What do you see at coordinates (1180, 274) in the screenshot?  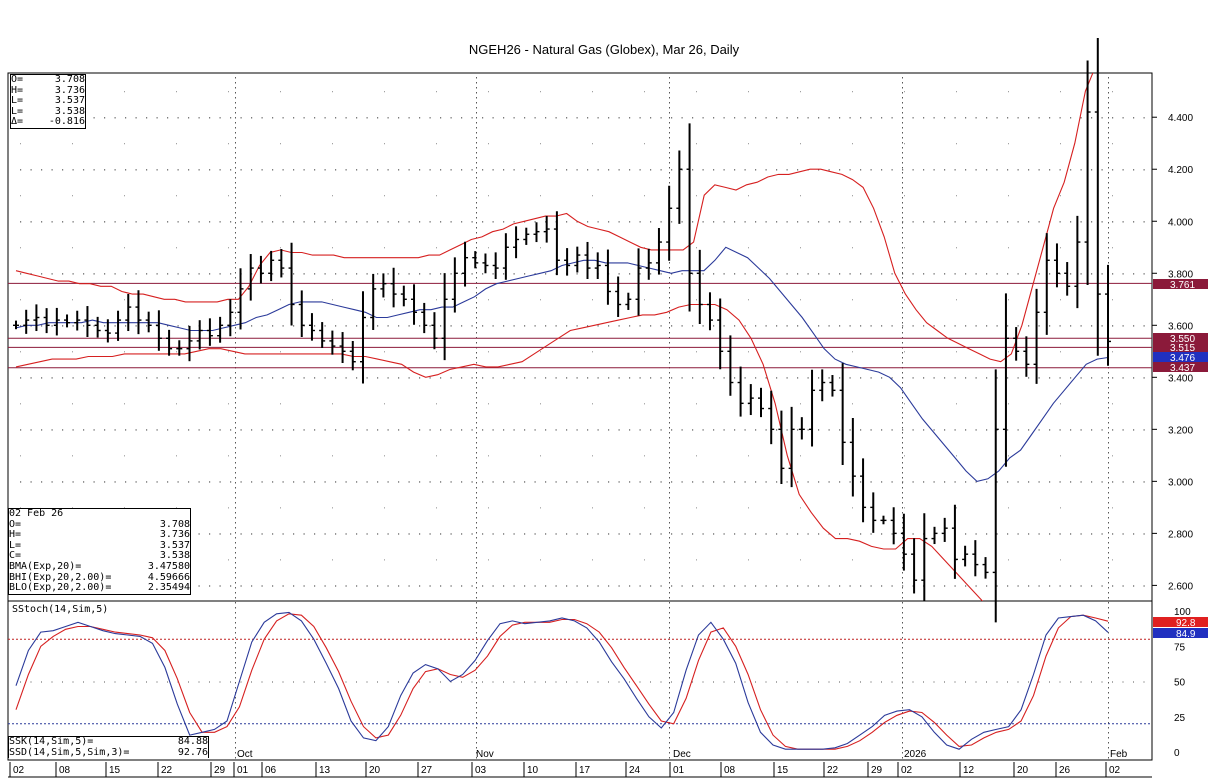 I see `y-tick-label: 3.800` at bounding box center [1180, 274].